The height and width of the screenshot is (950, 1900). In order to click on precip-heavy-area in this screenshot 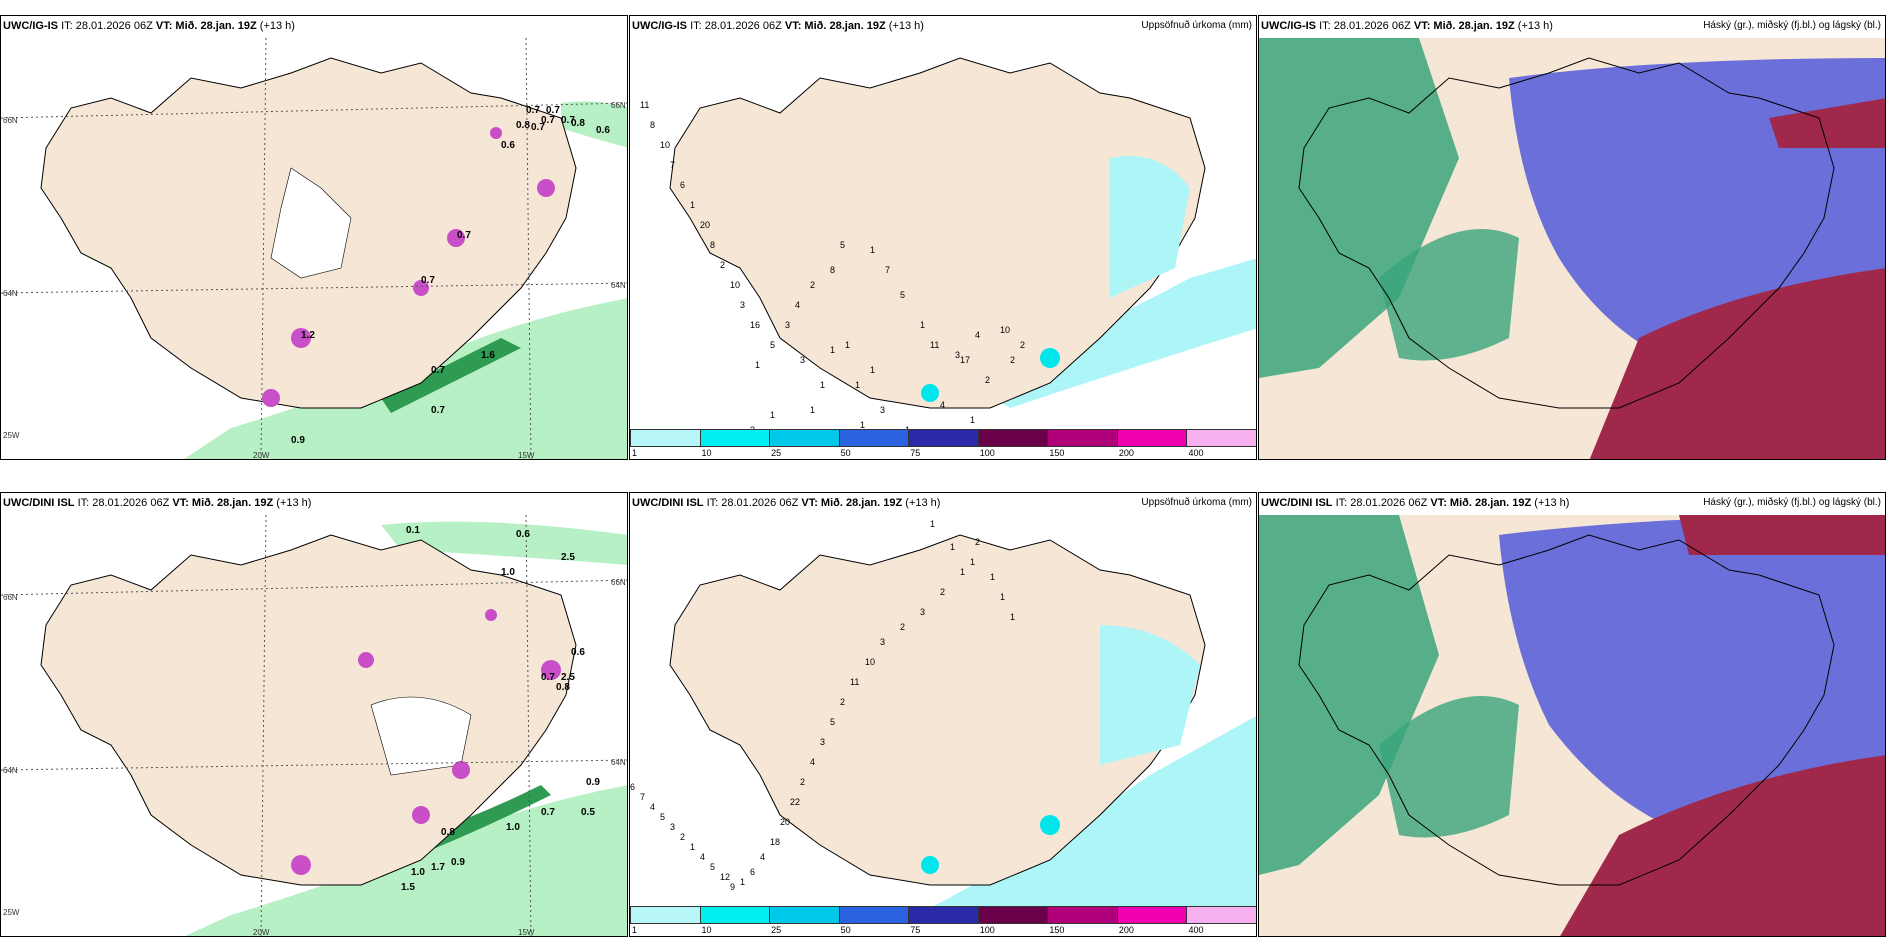, I will do `click(486, 817)`.